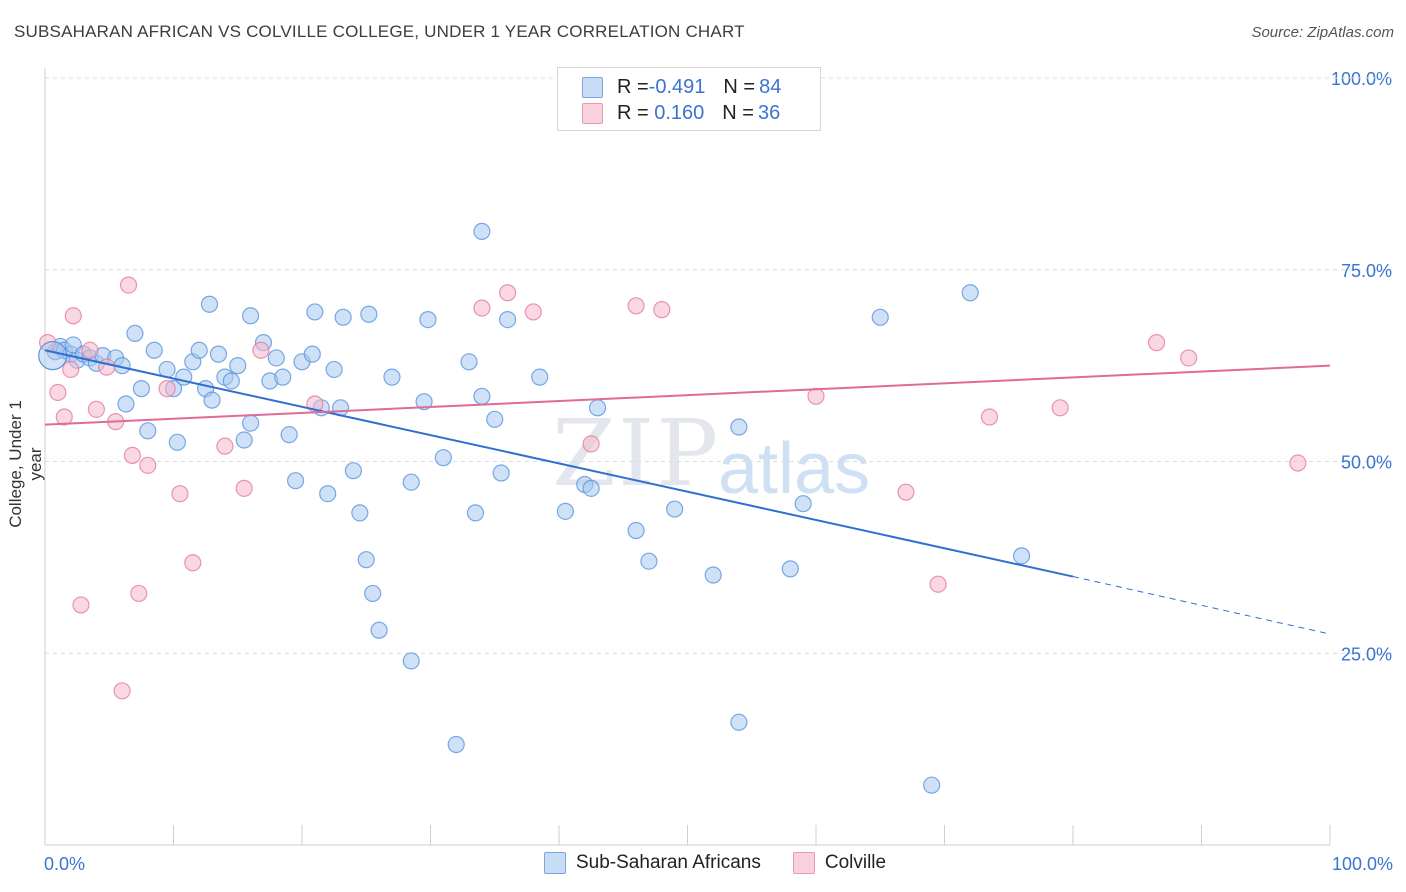 This screenshot has height=892, width=1406. I want to click on n-value: 84, so click(770, 86).